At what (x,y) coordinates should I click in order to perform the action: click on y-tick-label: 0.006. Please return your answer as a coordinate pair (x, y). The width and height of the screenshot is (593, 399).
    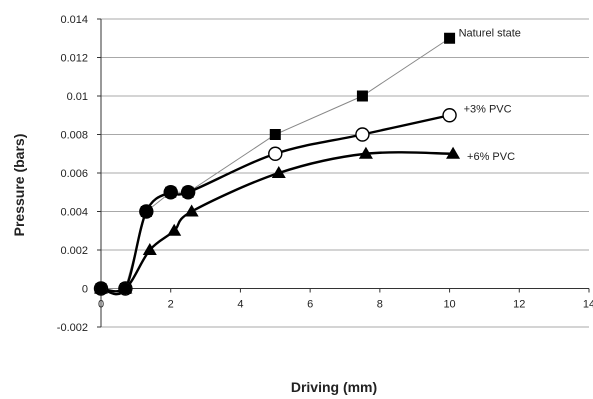
    Looking at the image, I should click on (74, 174).